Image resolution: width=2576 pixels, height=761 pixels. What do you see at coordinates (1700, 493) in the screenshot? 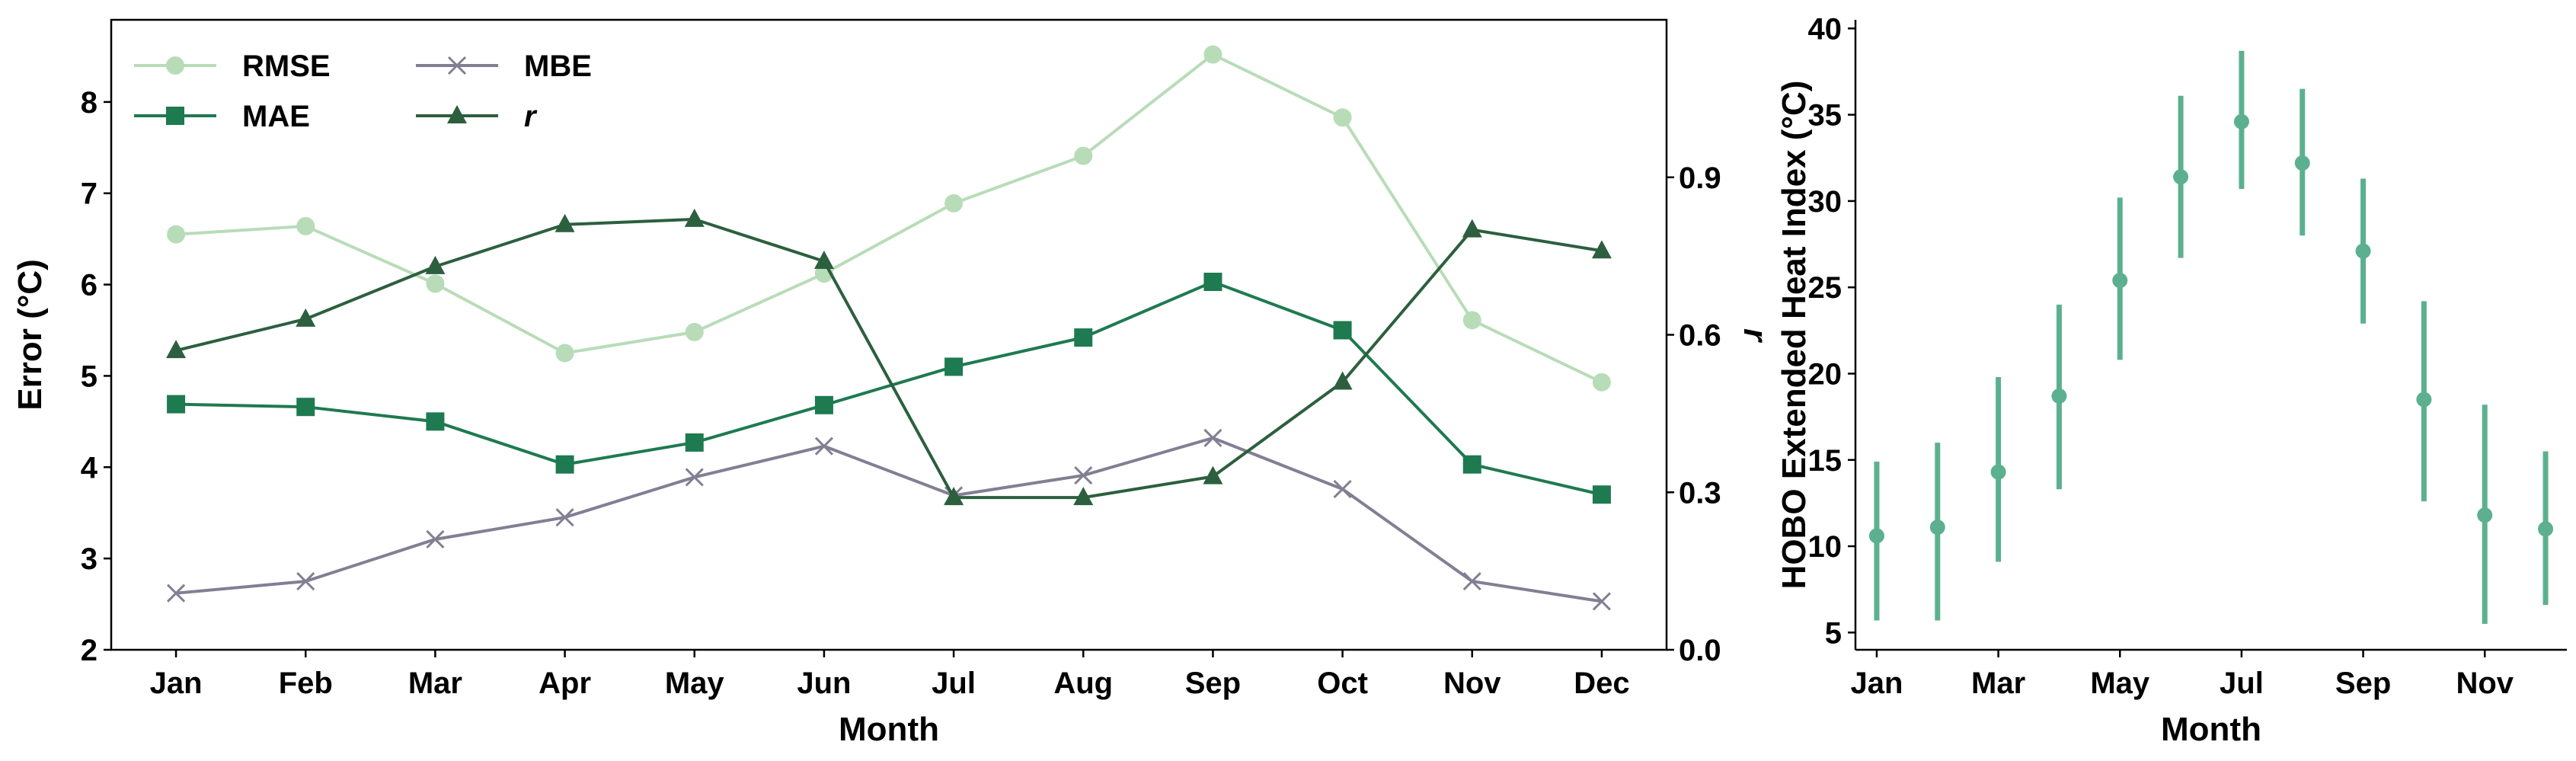
I see `y2-tick-label: 0.3` at bounding box center [1700, 493].